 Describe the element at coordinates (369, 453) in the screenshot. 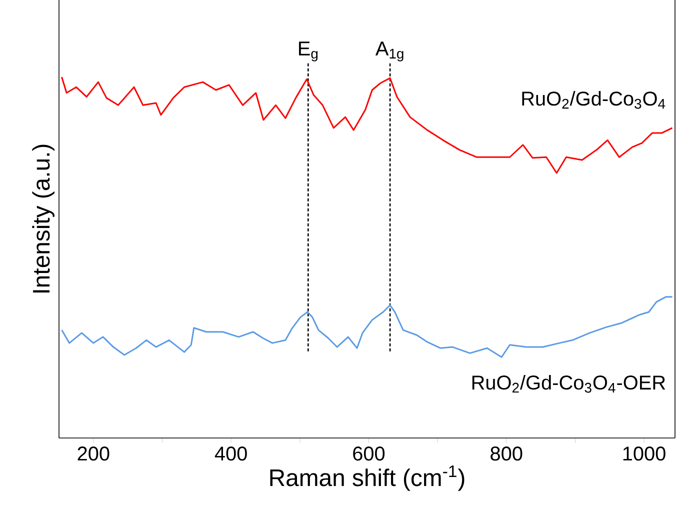

I see `x-tick-label: 600` at that location.